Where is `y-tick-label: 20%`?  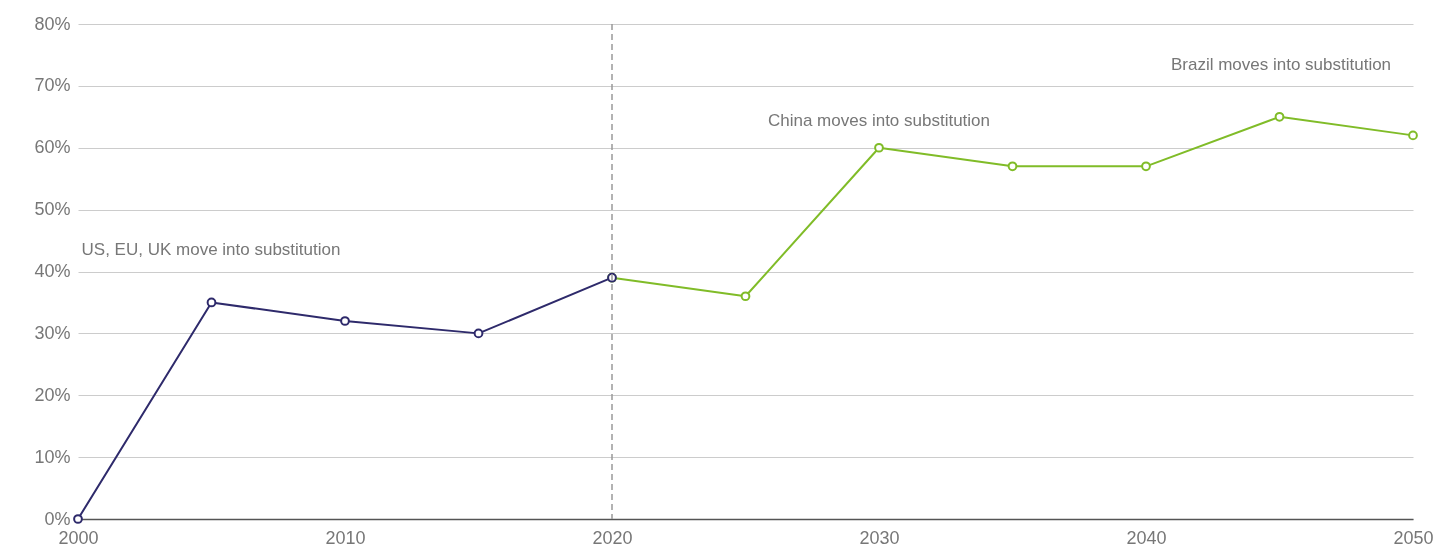 y-tick-label: 20% is located at coordinates (52, 394).